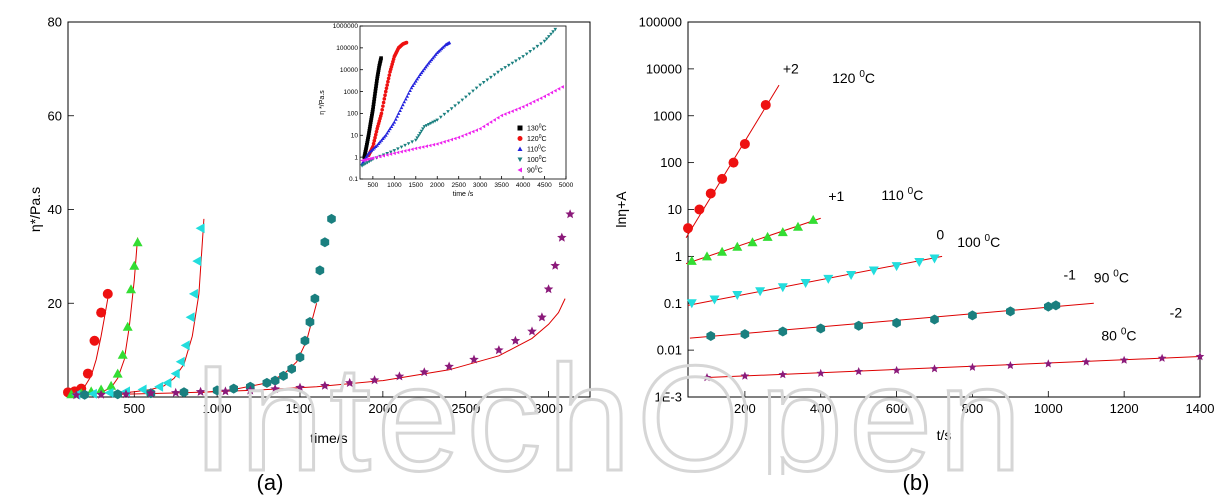  Describe the element at coordinates (821, 408) in the screenshot. I see `b-xtick-label: 400` at that location.